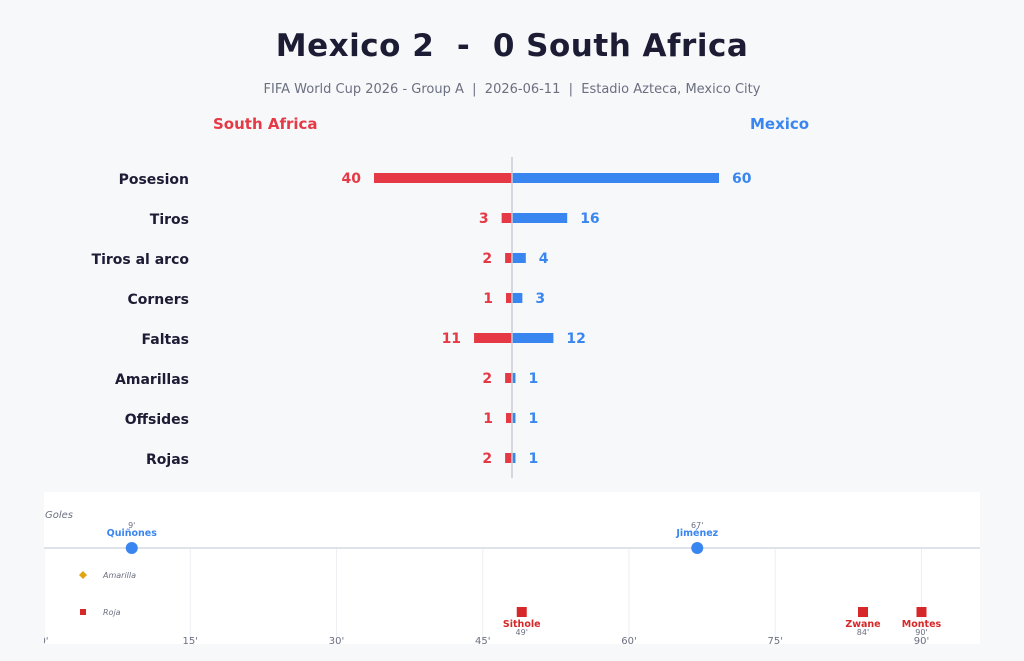 The width and height of the screenshot is (1024, 661). Describe the element at coordinates (112, 612) in the screenshot. I see `legend-red-card-label: Roja` at that location.